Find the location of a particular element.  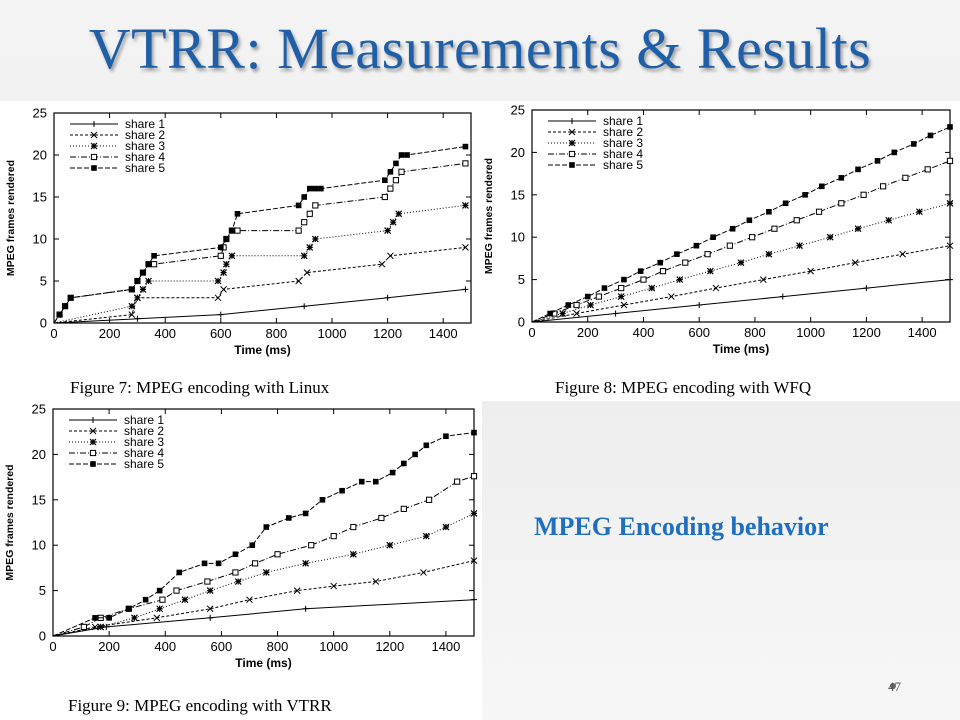

plot-frame is located at coordinates (741, 216).